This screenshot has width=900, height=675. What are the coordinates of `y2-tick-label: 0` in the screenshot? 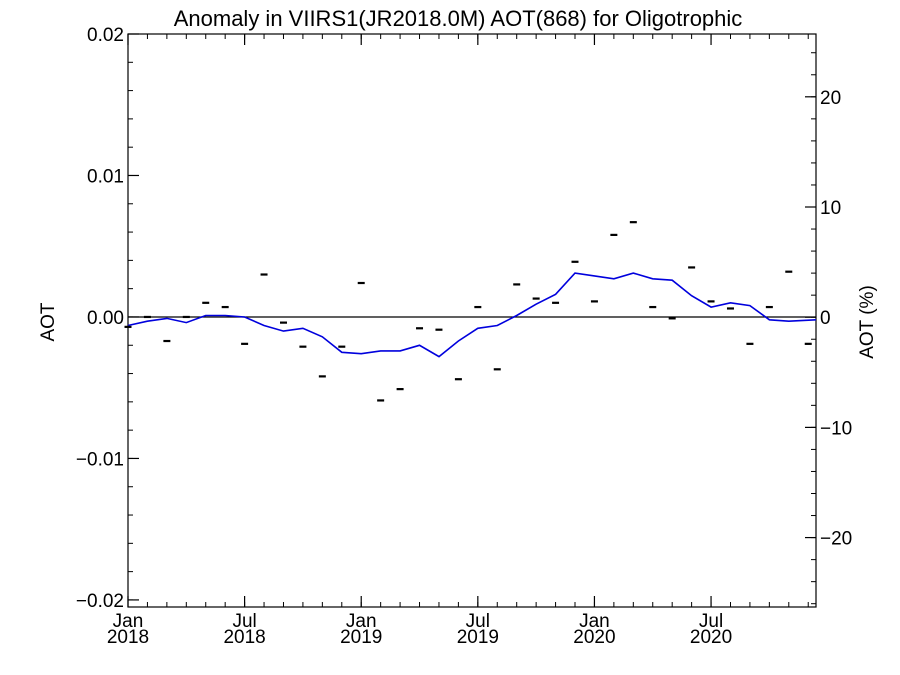 It's located at (825, 318).